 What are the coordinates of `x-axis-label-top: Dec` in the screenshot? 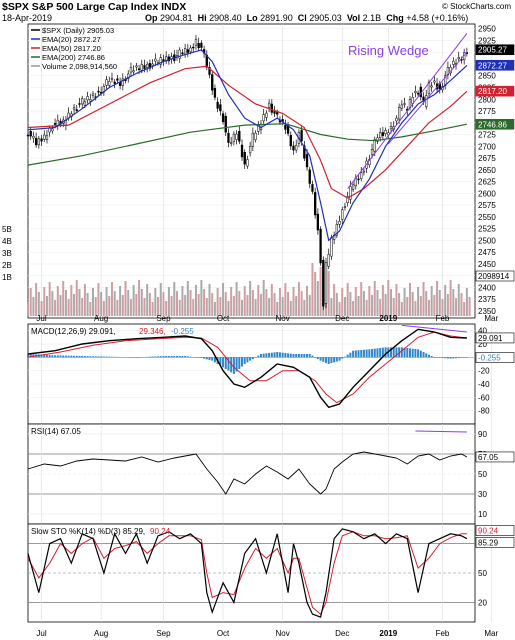 It's located at (342, 318).